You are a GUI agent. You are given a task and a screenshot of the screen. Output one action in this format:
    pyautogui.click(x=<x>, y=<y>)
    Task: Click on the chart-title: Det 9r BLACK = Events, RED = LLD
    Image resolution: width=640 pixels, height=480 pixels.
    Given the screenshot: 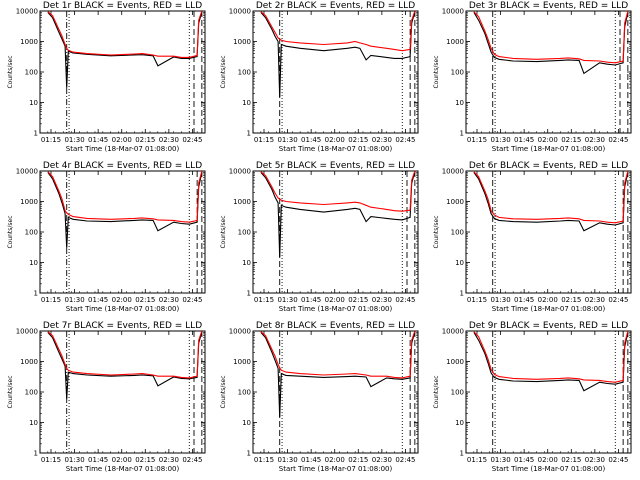 What is the action you would take?
    pyautogui.click(x=548, y=326)
    